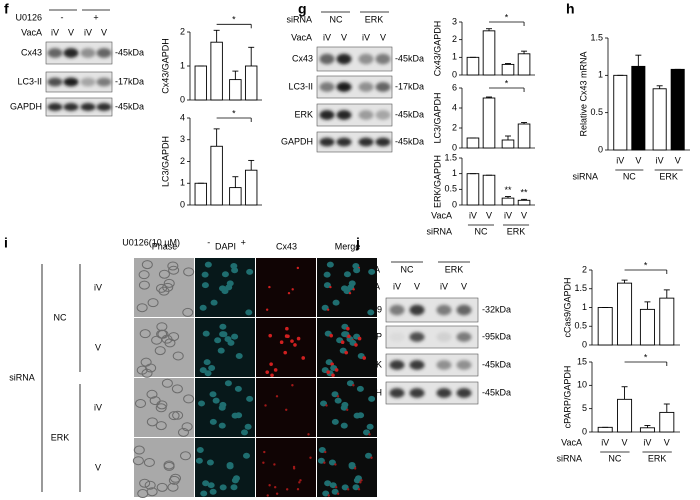 This screenshot has width=700, height=500. Describe the element at coordinates (454, 87) in the screenshot. I see `y-tick-label: 6` at that location.